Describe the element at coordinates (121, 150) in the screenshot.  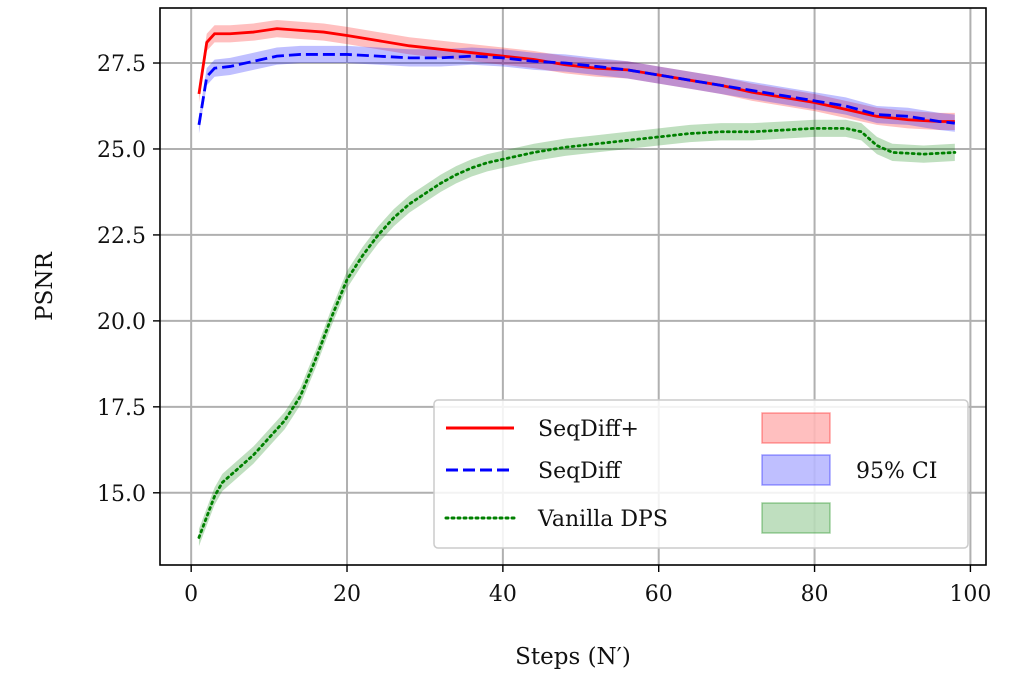
I see `y-tick-label: 25.0` at that location.